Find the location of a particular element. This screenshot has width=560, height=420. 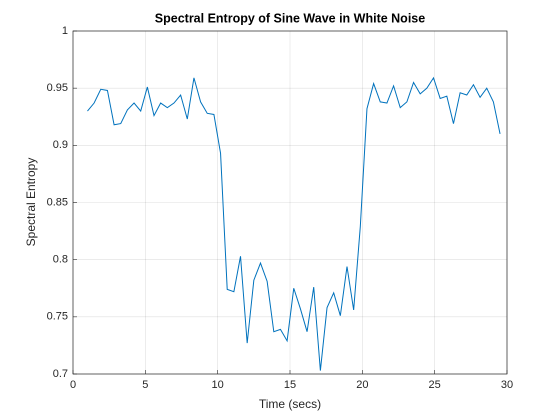

x-tick-label: 10 is located at coordinates (218, 385).